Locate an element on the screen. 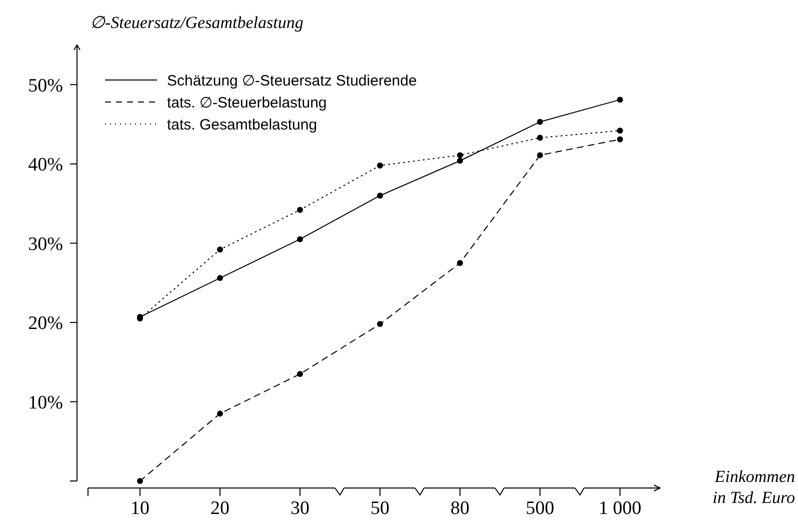 This screenshot has height=523, width=798. legend-label: tats. Gesamtbelastung is located at coordinates (242, 125).